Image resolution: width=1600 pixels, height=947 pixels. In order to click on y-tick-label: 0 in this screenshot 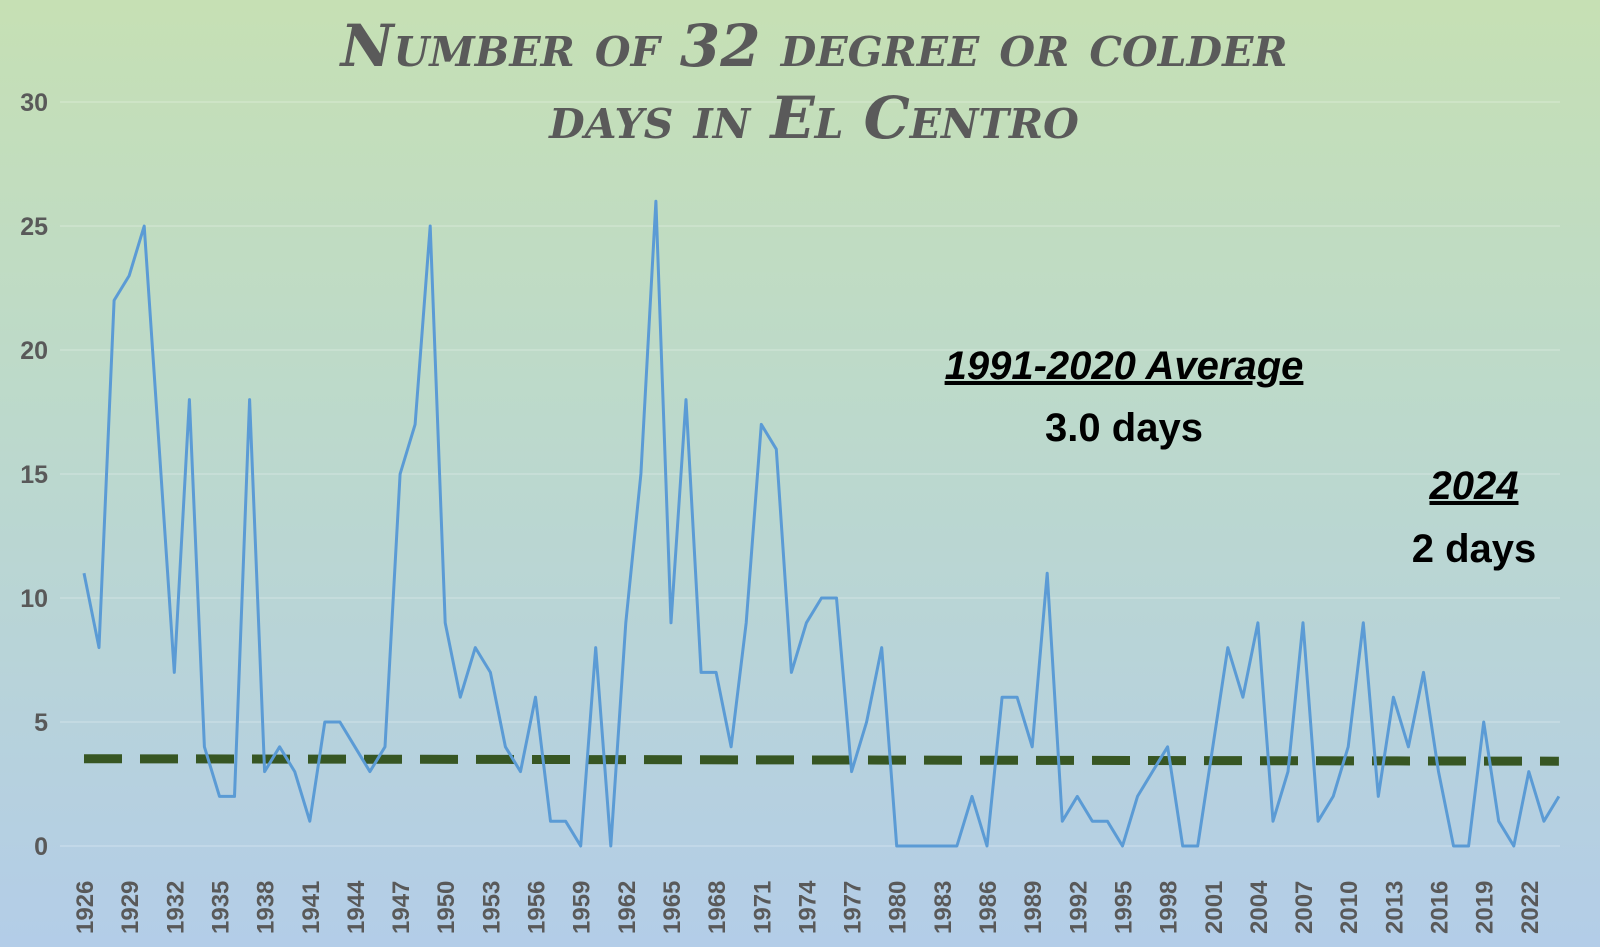, I will do `click(41, 847)`.